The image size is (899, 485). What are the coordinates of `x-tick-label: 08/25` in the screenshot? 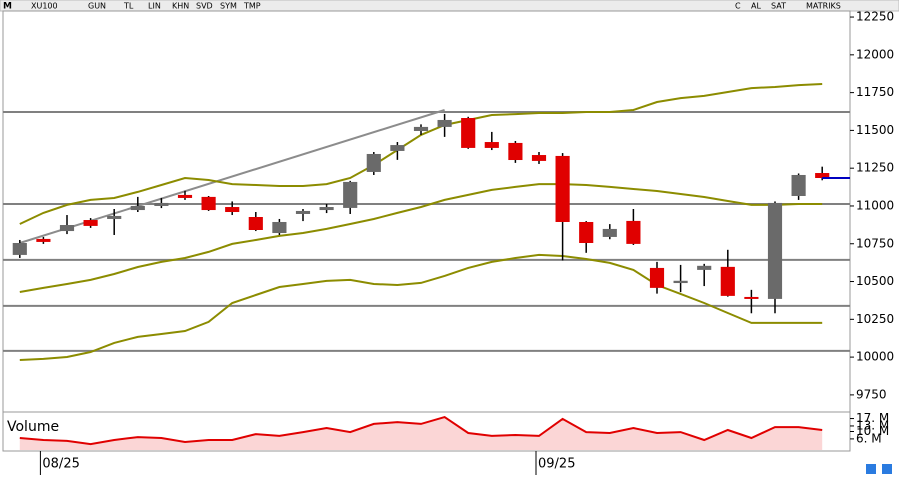 It's located at (60, 464).